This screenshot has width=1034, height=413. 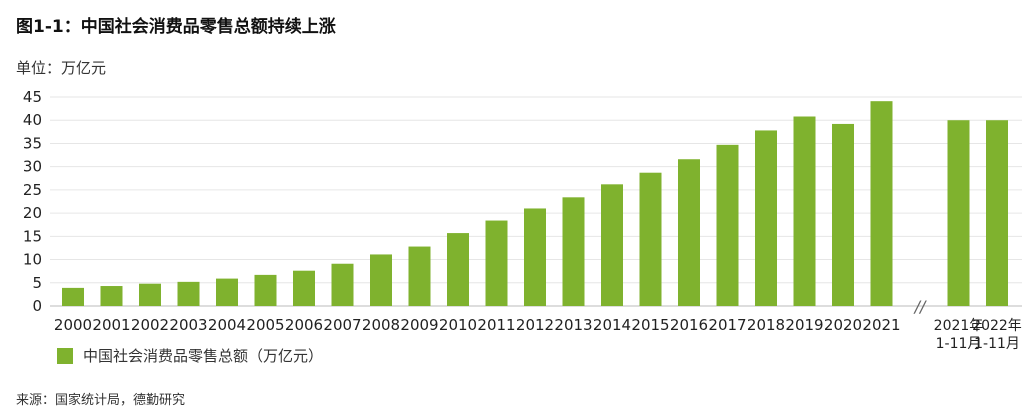 I want to click on source-note: 来源：国家统计局，德勤研究, so click(x=101, y=400).